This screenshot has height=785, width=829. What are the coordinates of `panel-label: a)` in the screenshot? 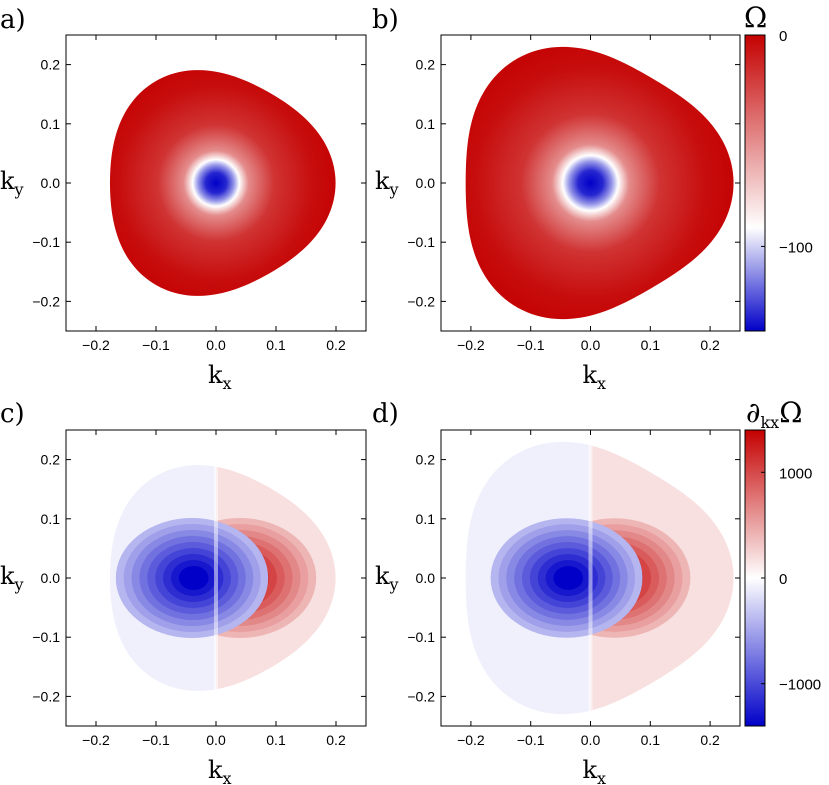 It's located at (13, 20).